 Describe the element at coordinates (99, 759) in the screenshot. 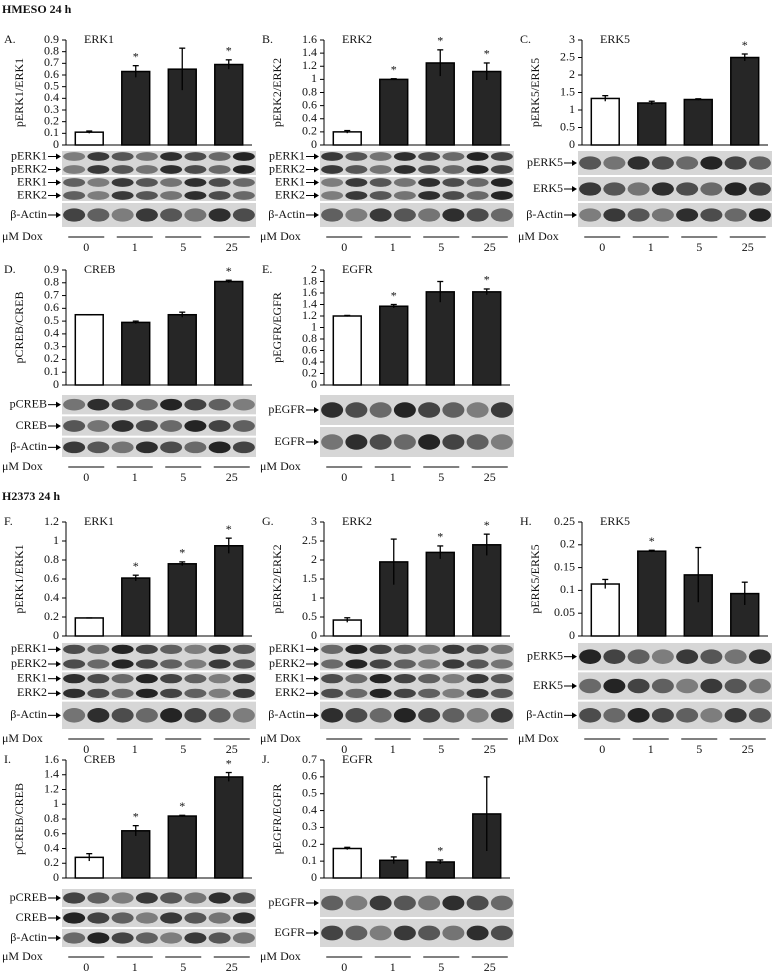

I see `chart-title: CREB` at that location.